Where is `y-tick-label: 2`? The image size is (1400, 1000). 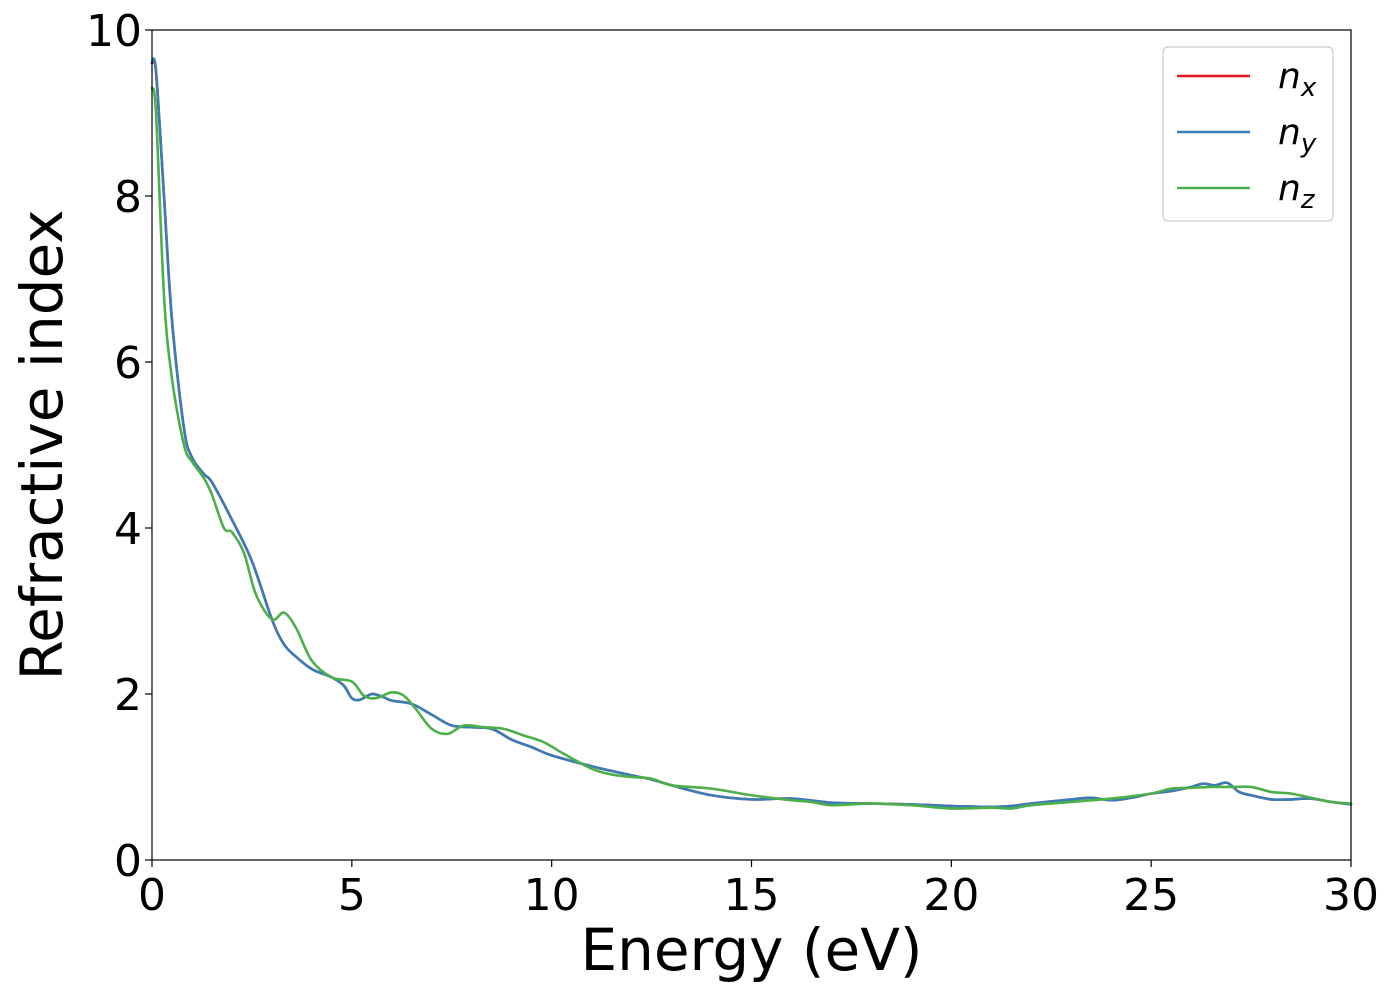
y-tick-label: 2 is located at coordinates (128, 695).